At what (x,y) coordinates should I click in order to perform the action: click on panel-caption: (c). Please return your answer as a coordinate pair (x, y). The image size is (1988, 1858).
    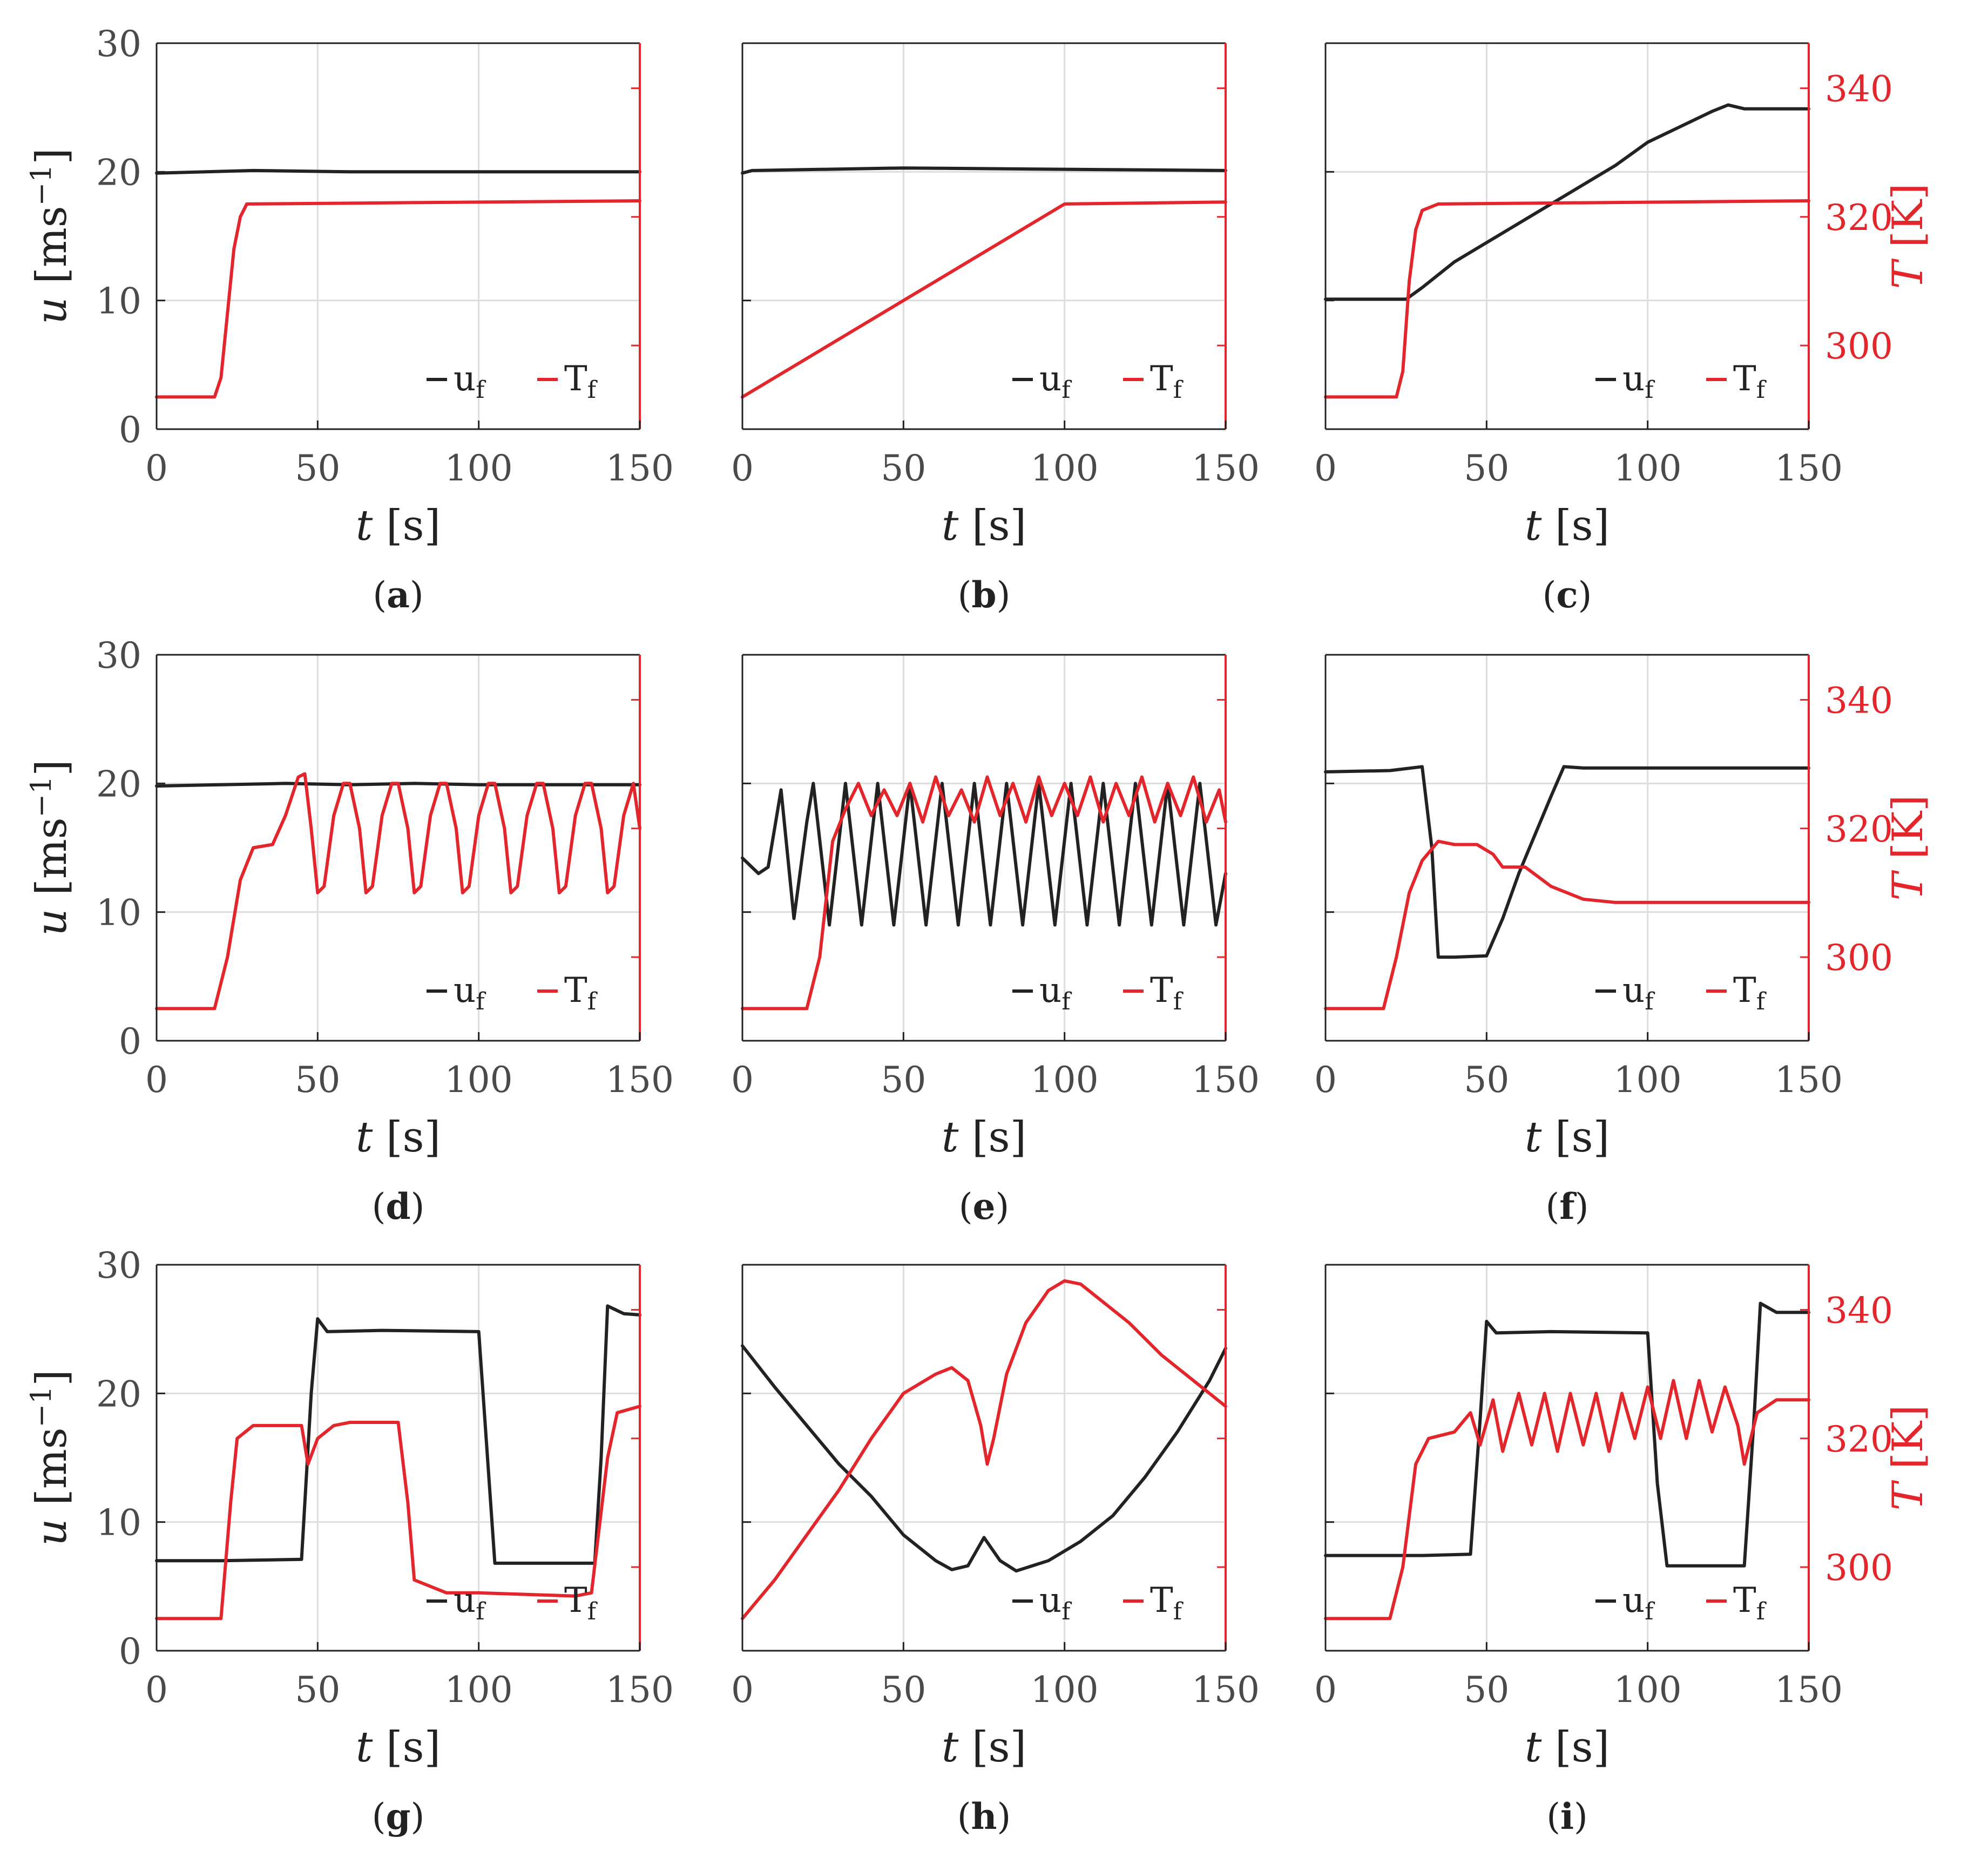
    Looking at the image, I should click on (1567, 595).